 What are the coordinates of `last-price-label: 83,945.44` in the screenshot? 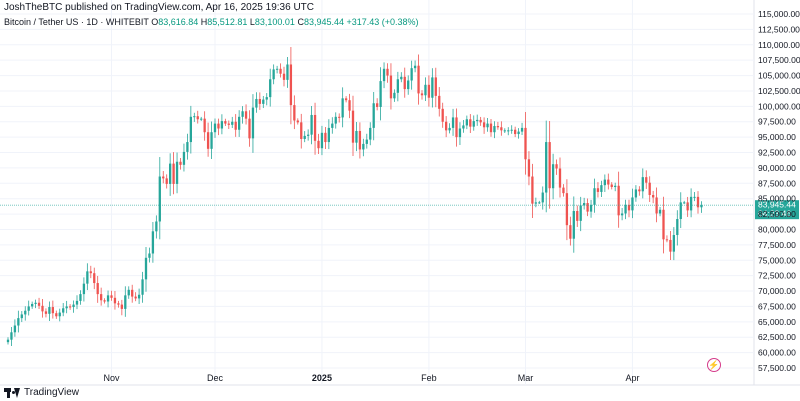 It's located at (777, 205).